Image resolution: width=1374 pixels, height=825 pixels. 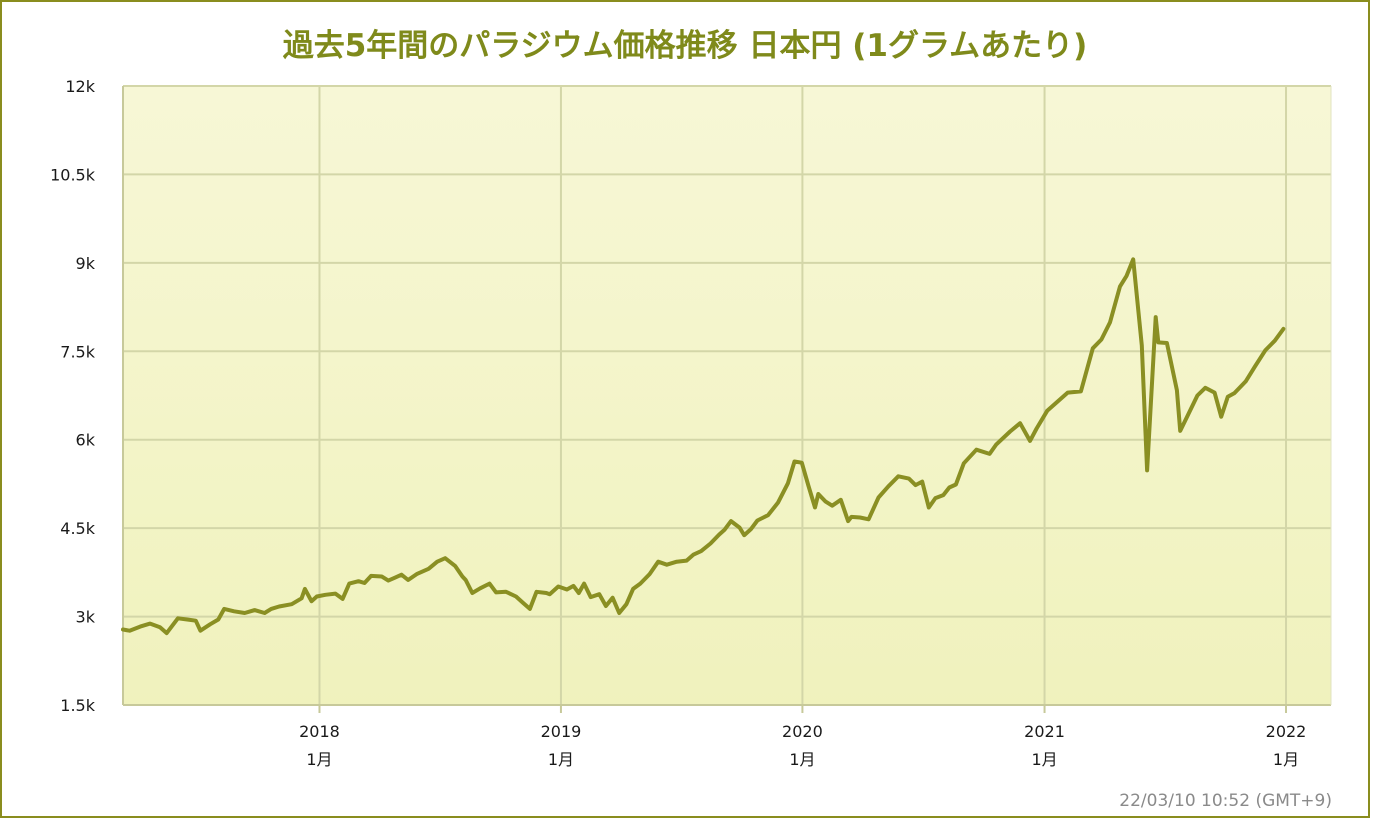 I want to click on y-tick-label: 4.5k, so click(x=77, y=528).